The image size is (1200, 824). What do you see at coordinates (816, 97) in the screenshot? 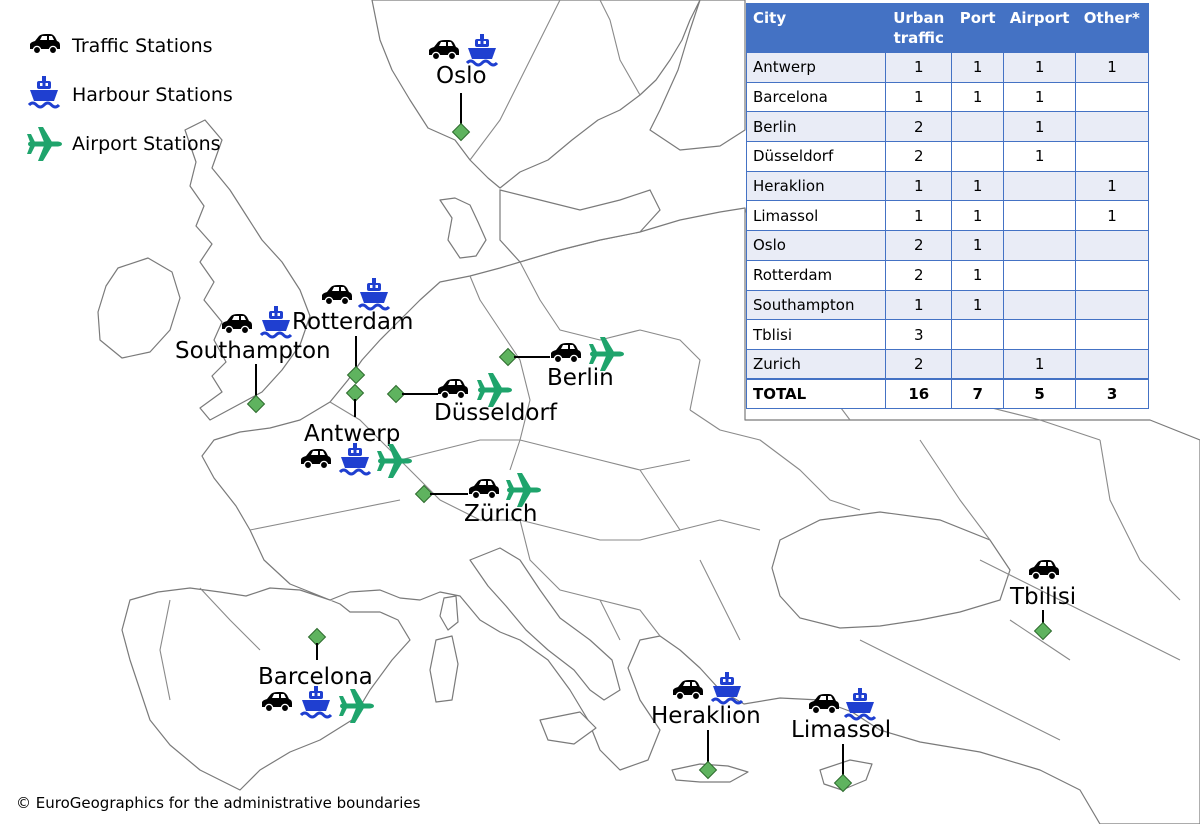
I see `table-cell-city: Barcelona` at bounding box center [816, 97].